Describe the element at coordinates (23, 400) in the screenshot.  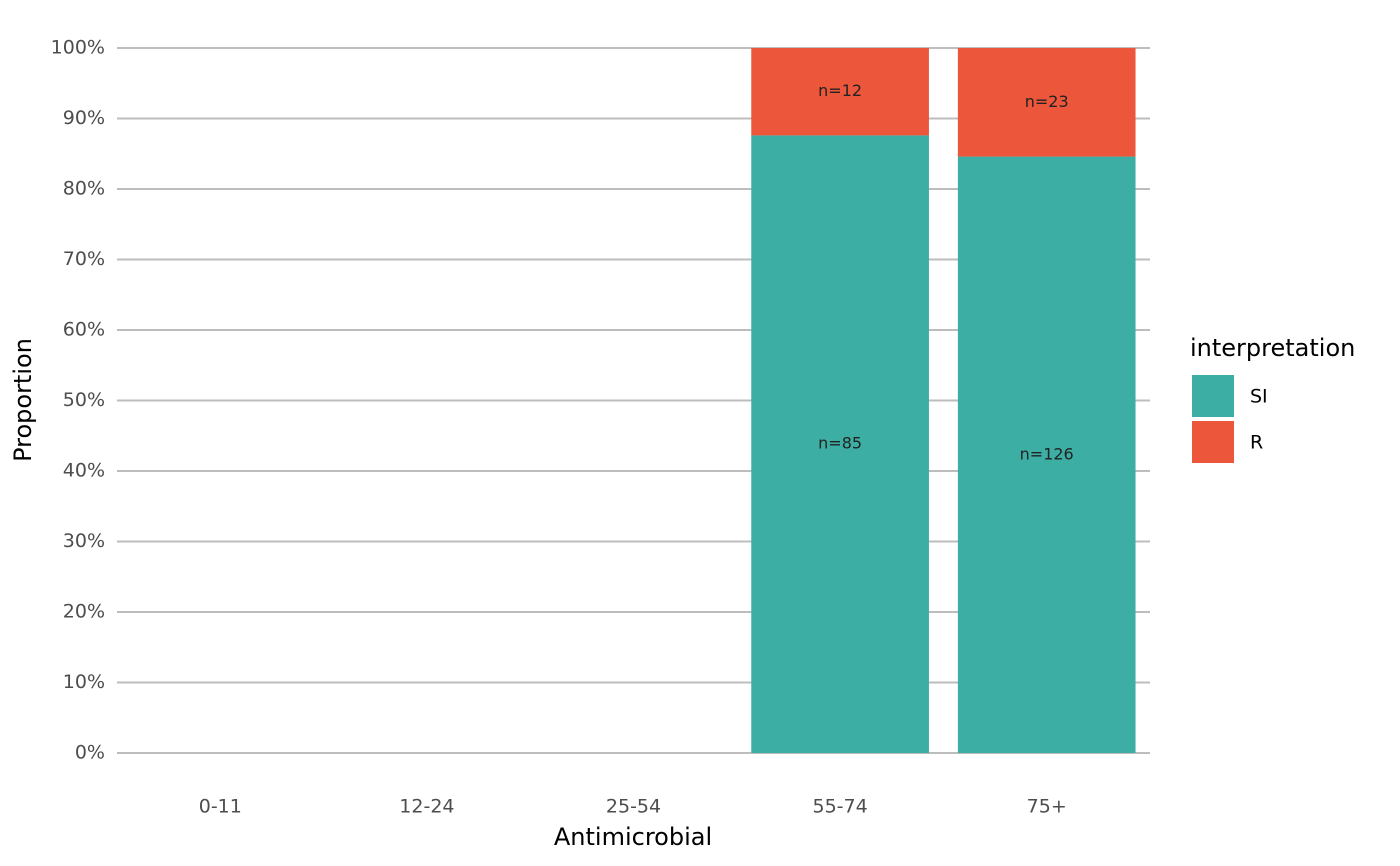
I see `y-axis-title: Proportion` at that location.